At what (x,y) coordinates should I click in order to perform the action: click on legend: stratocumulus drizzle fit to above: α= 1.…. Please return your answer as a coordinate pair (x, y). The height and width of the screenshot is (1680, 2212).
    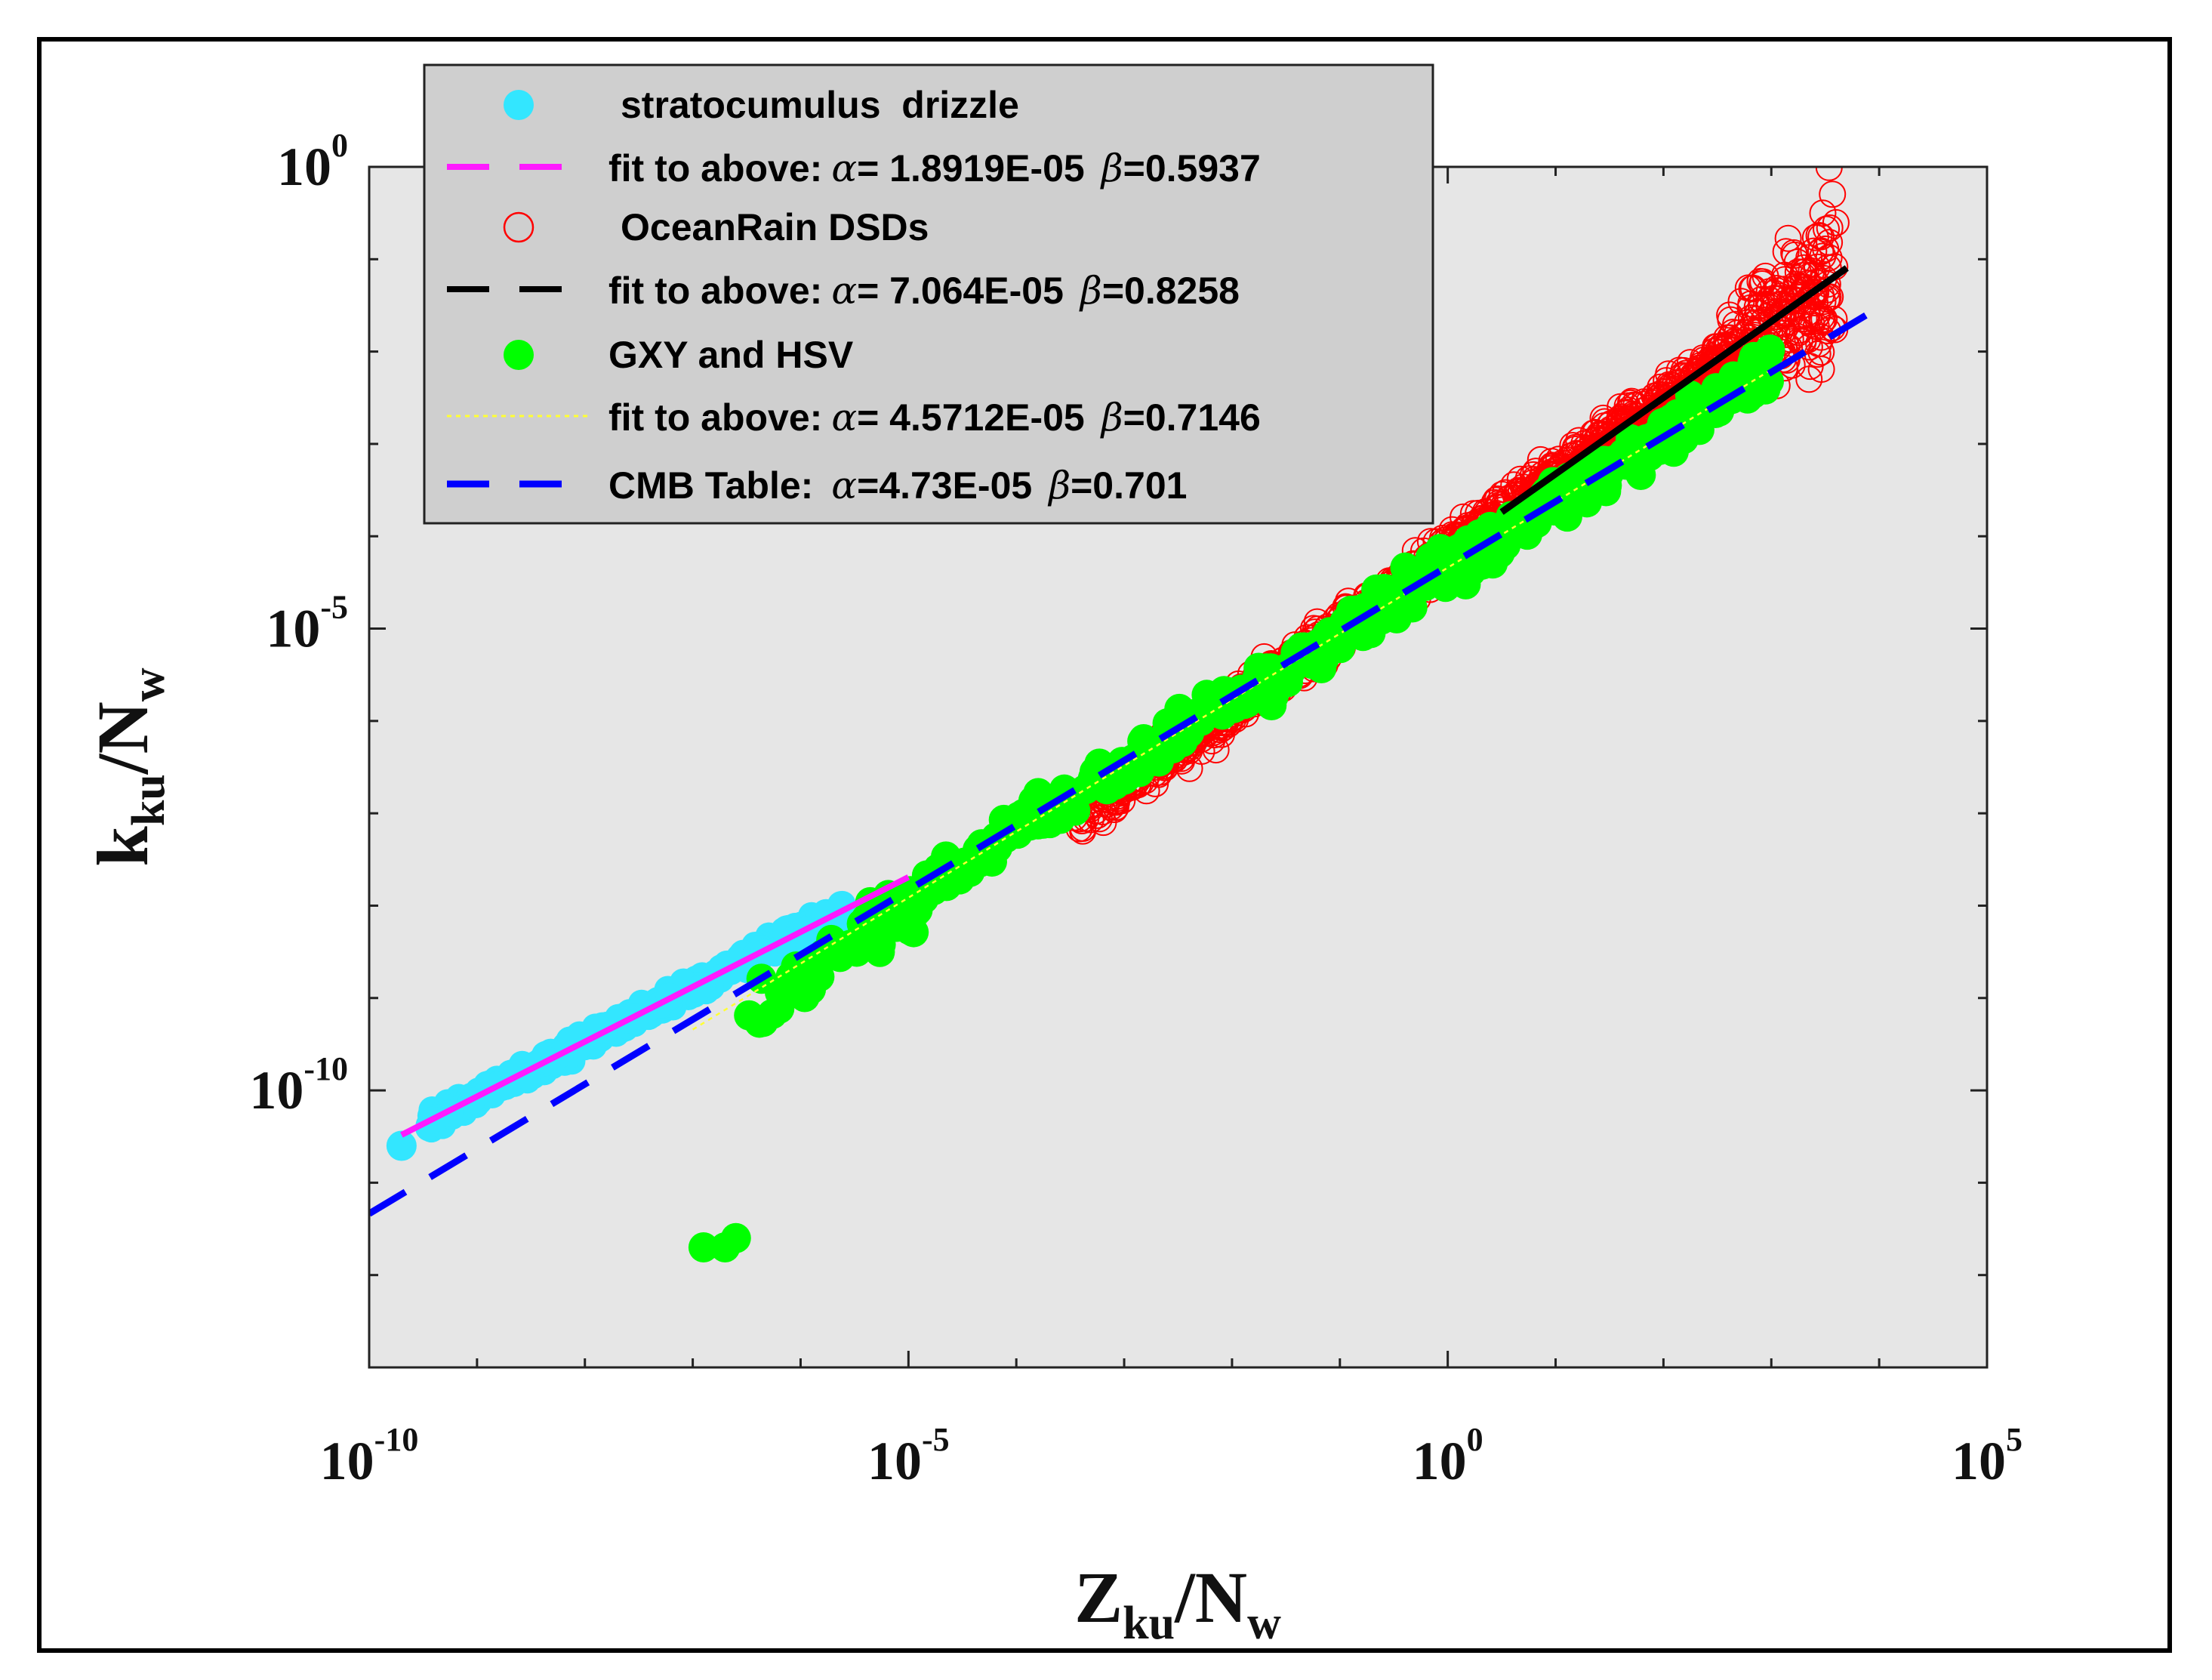
    Looking at the image, I should click on (928, 294).